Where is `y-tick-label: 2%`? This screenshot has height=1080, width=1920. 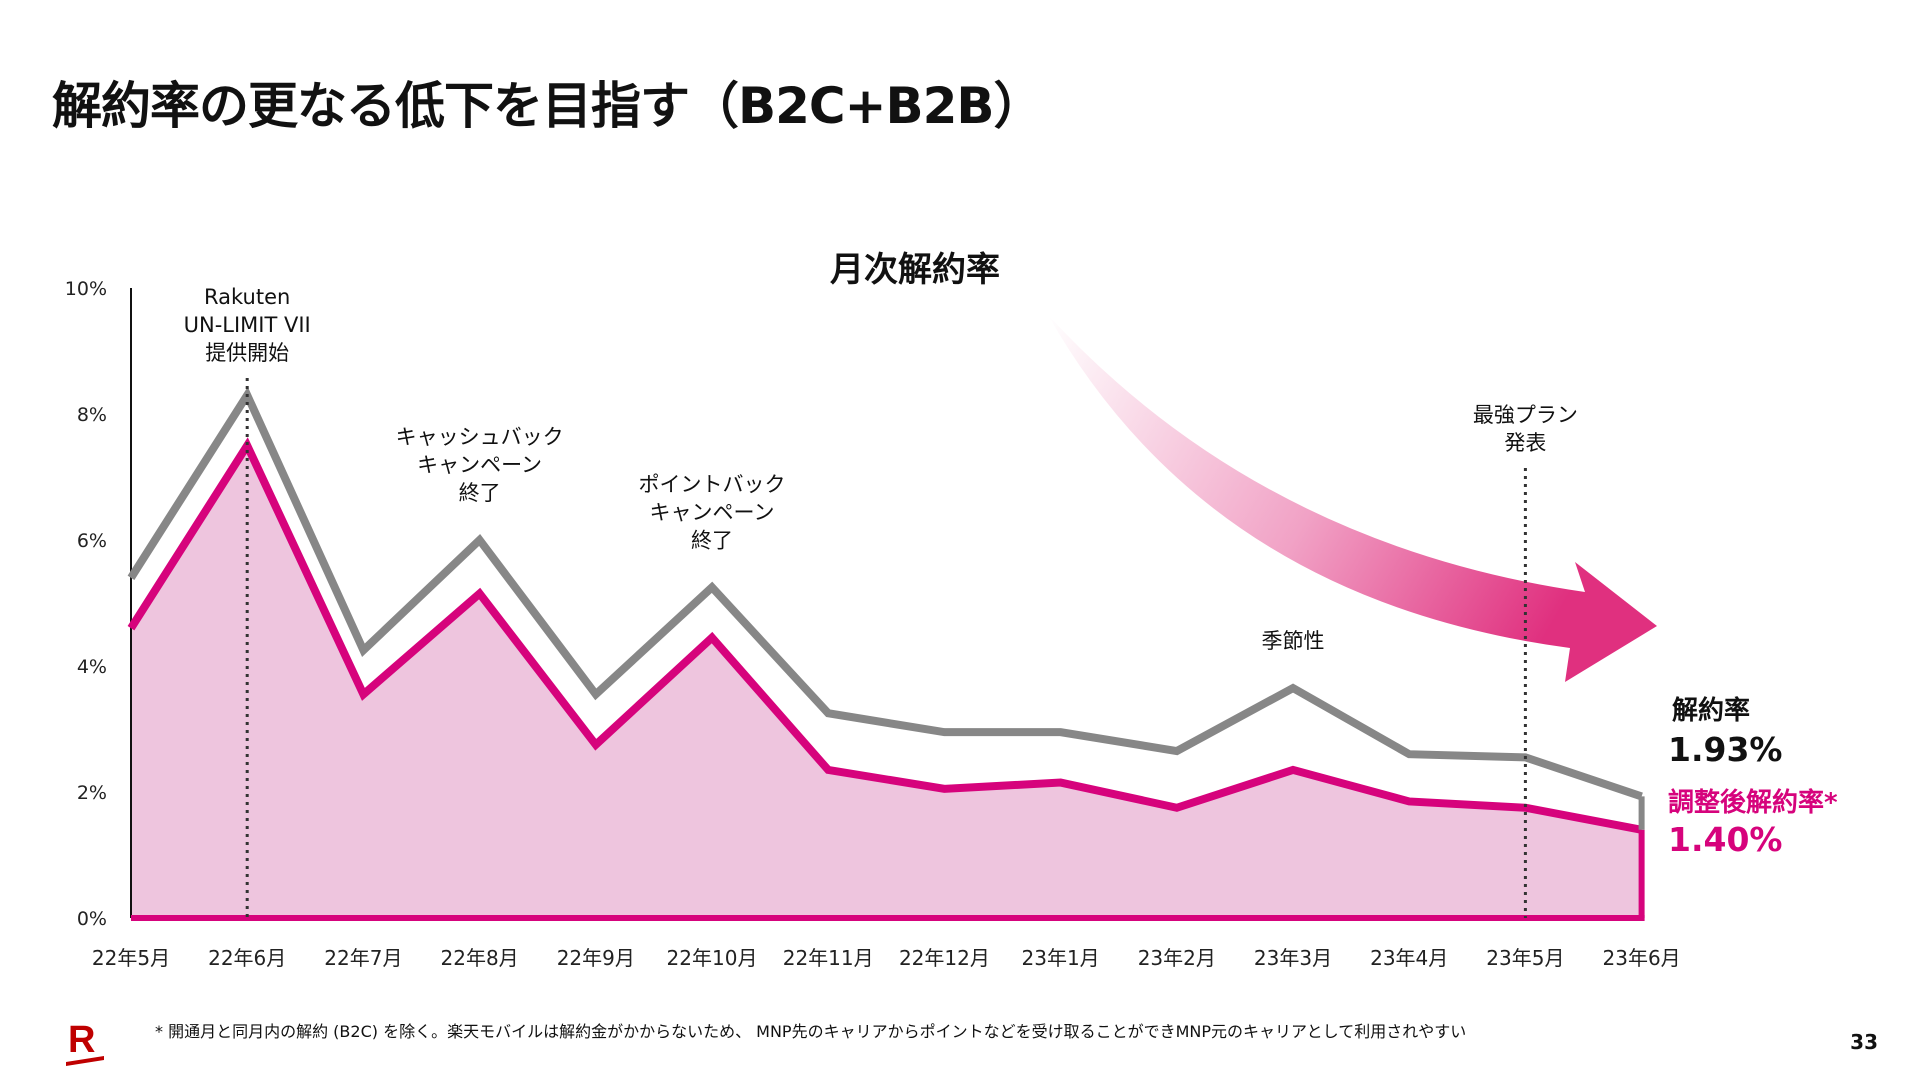 y-tick-label: 2% is located at coordinates (92, 793).